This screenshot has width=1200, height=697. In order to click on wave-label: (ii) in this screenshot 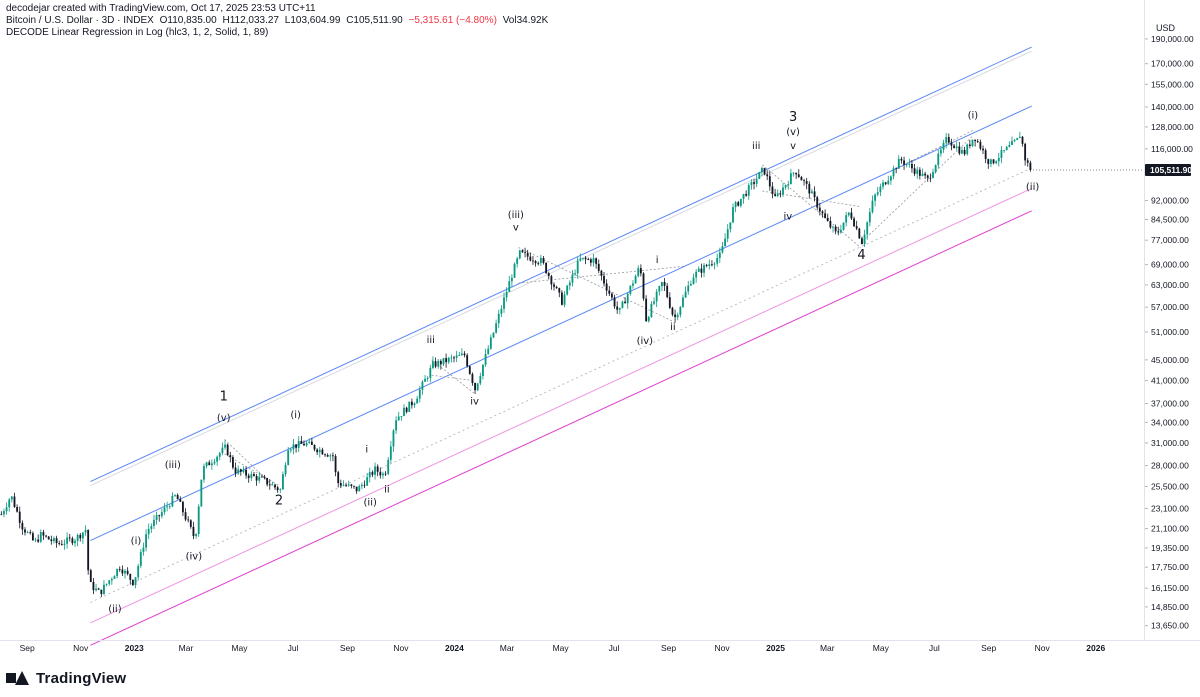, I will do `click(114, 609)`.